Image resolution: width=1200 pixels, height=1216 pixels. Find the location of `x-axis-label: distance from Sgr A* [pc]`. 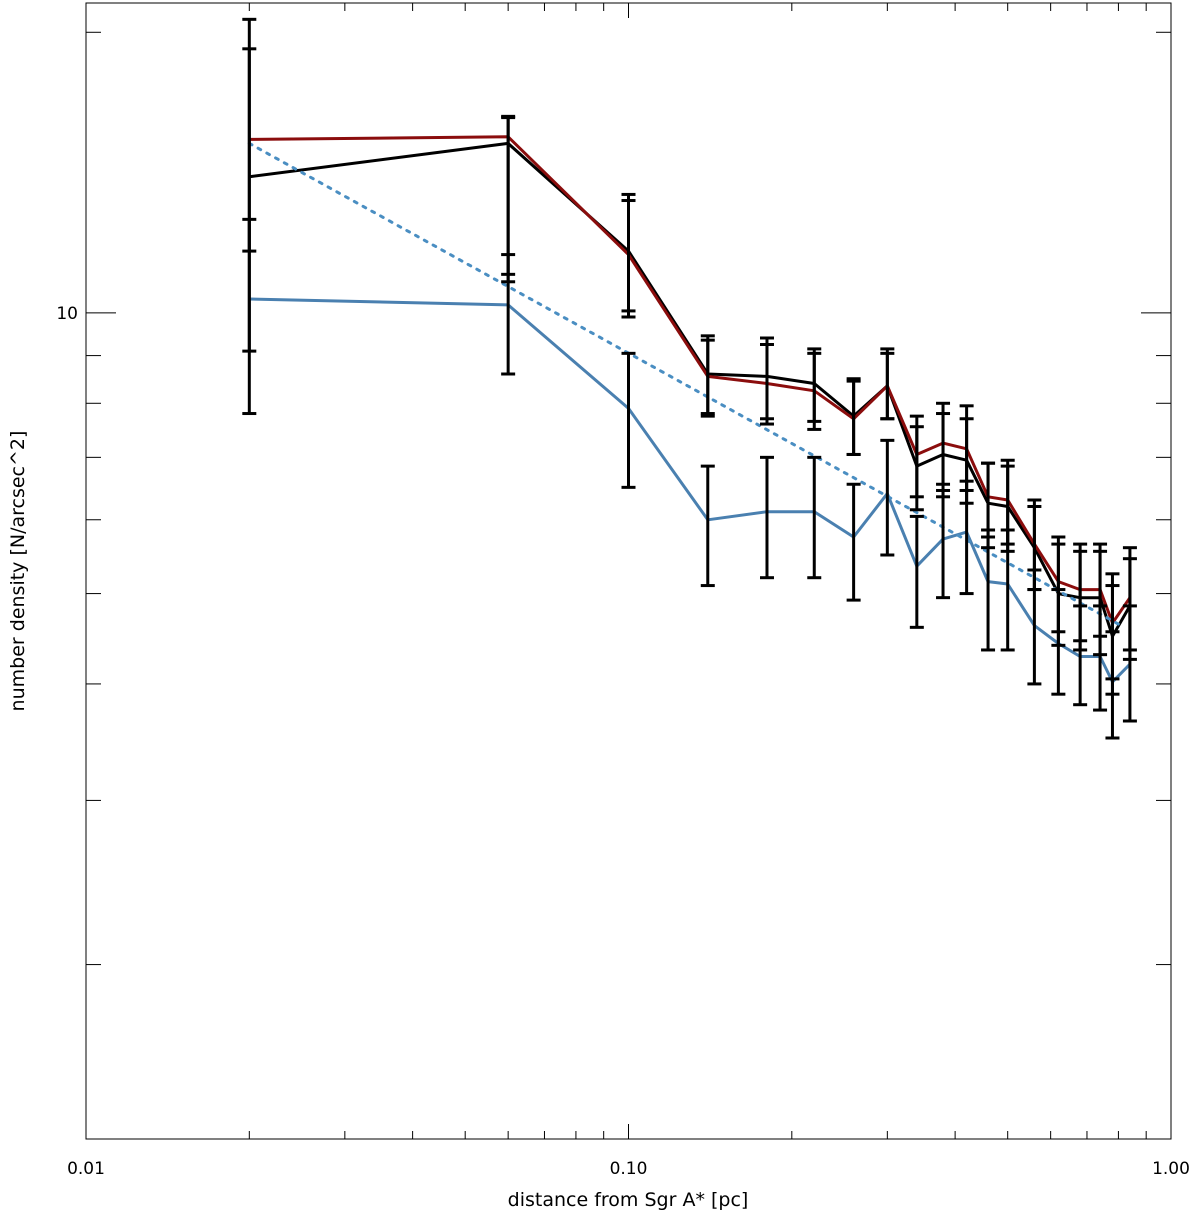

x-axis-label: distance from Sgr A* [pc] is located at coordinates (628, 1200).